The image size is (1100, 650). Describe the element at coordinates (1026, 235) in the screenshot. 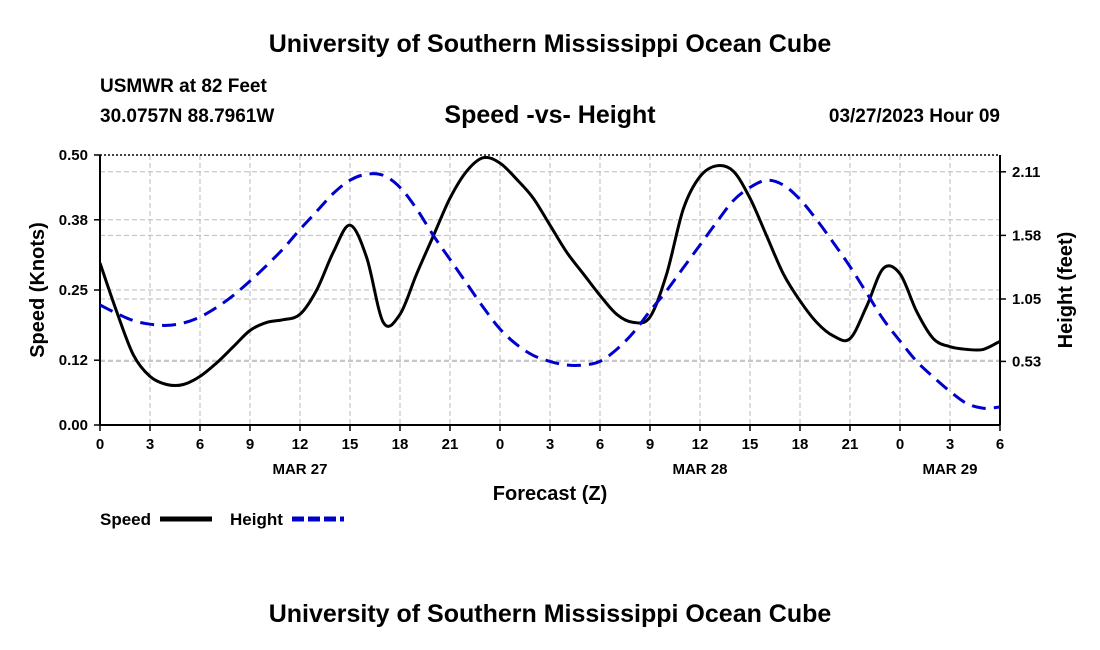

I see `y-right-tick-label: 1.58` at that location.